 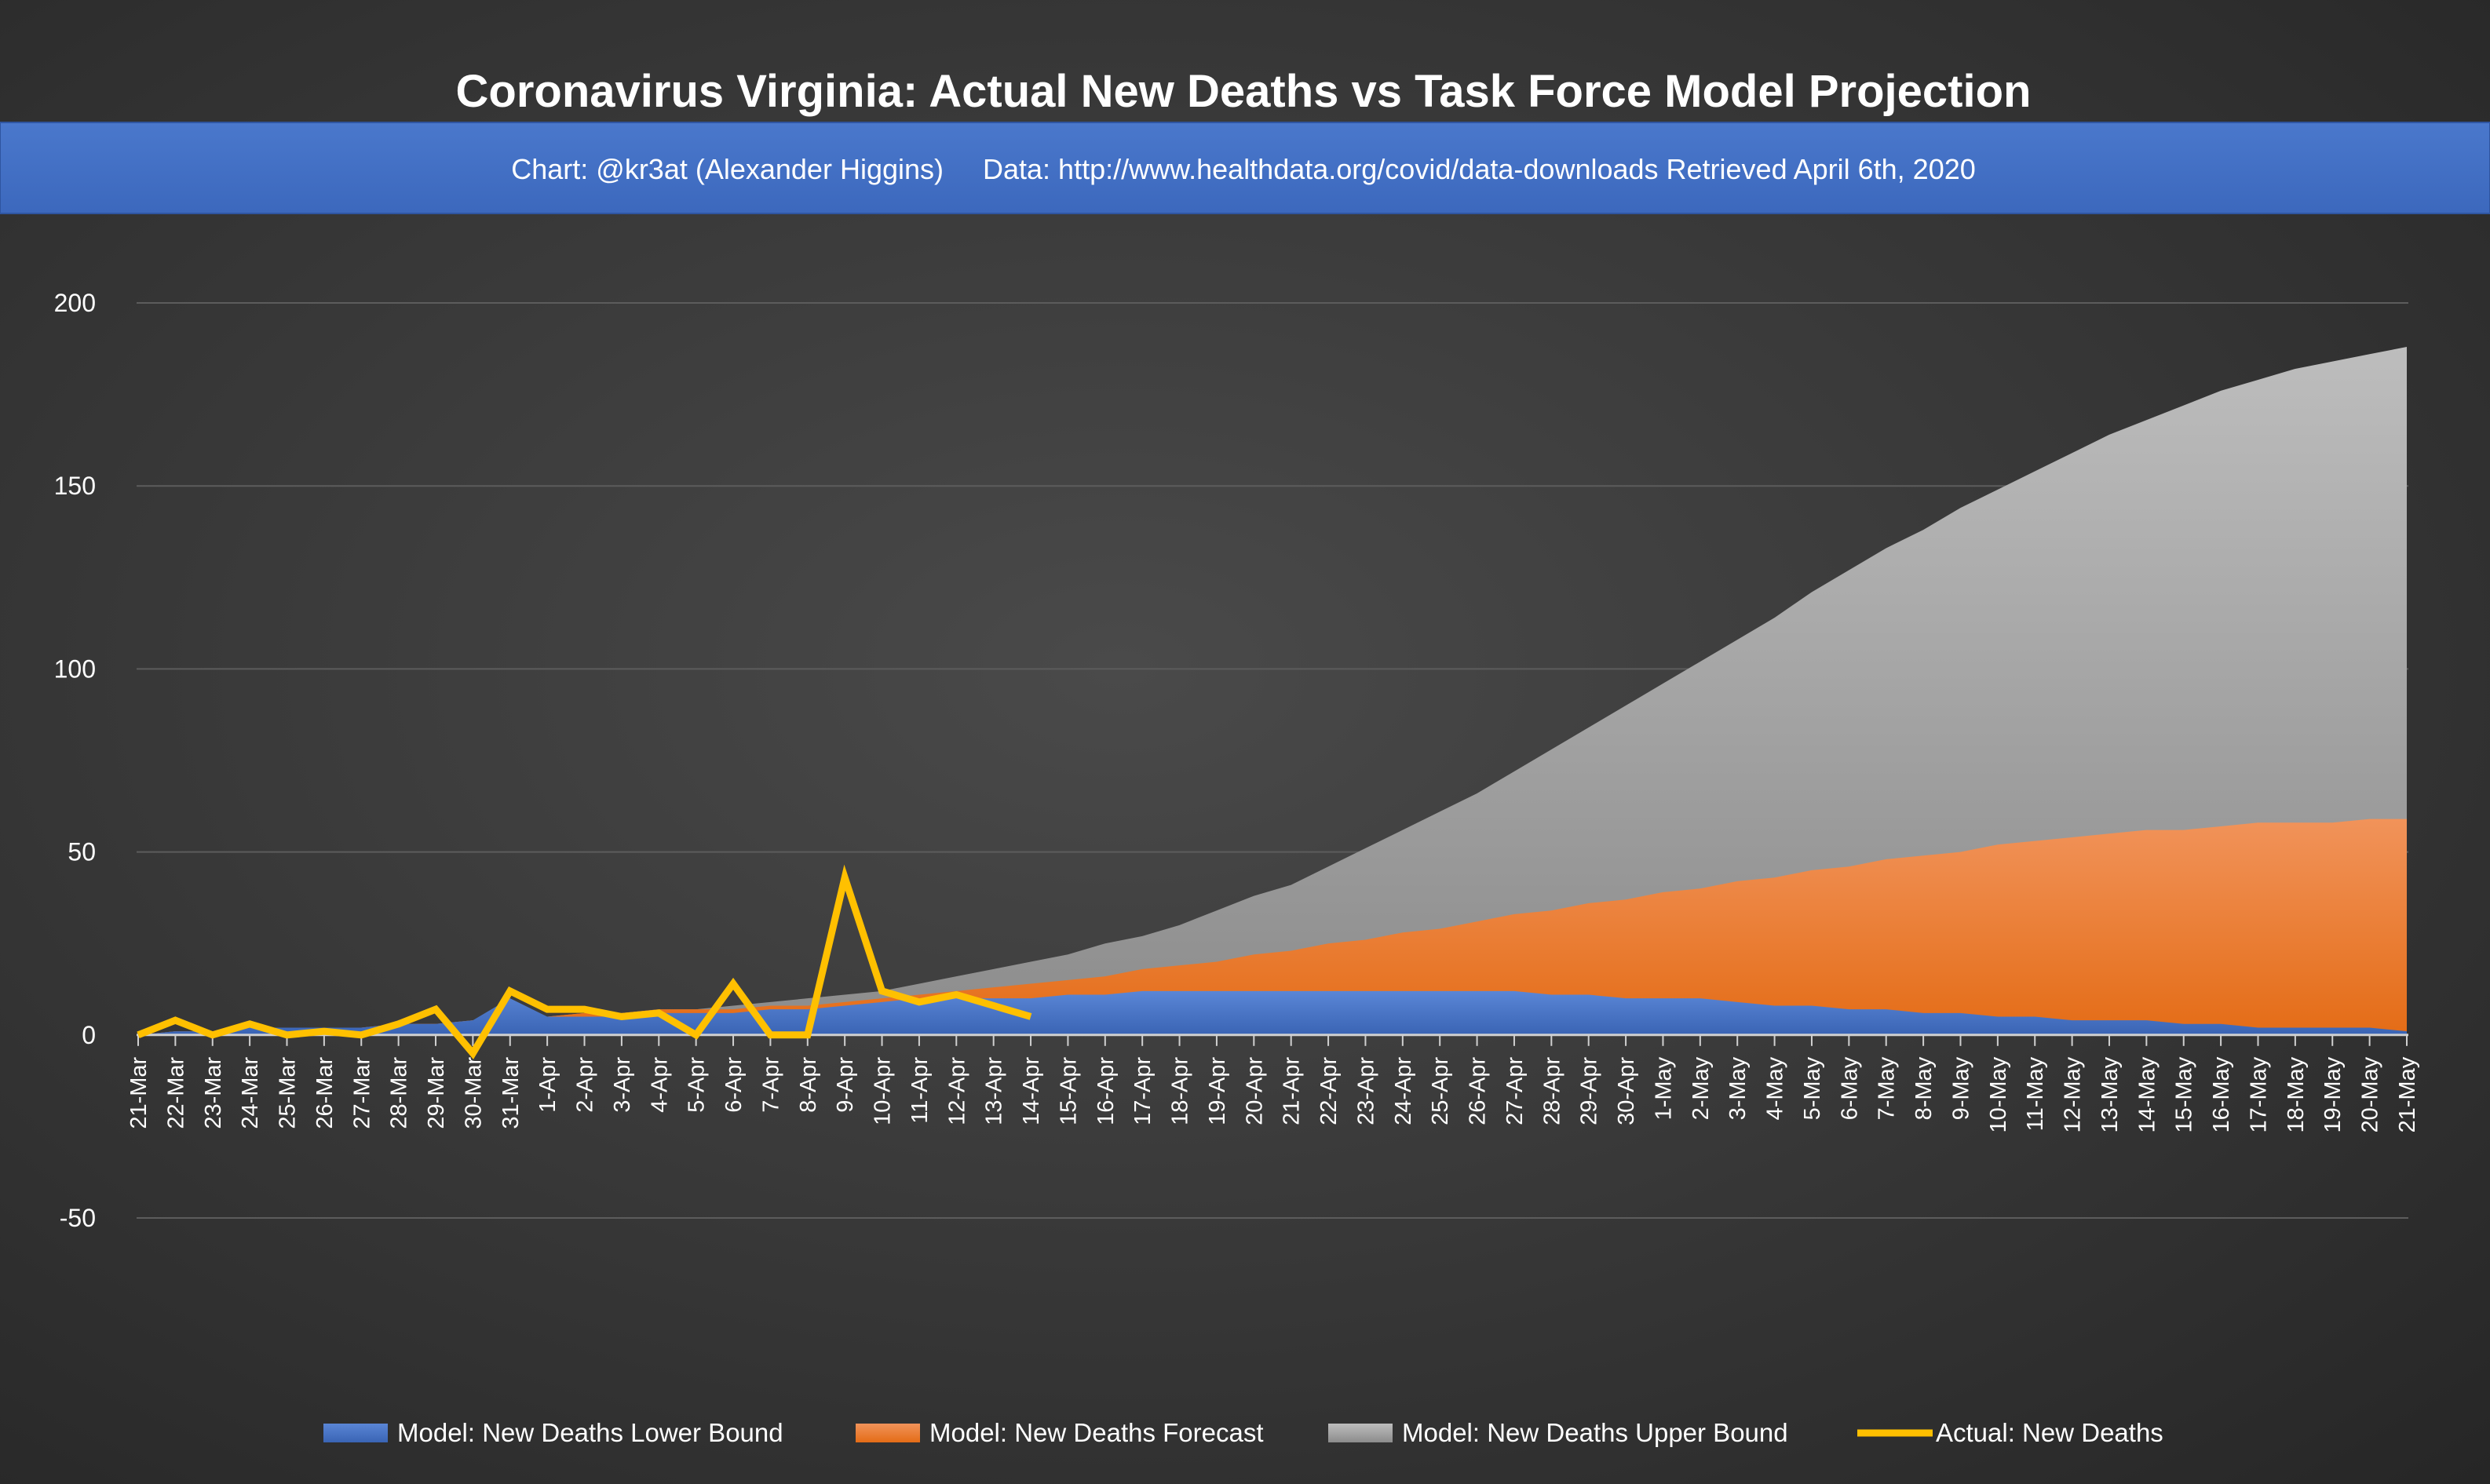 What do you see at coordinates (2333, 1094) in the screenshot?
I see `x-tick-label: 19-May` at bounding box center [2333, 1094].